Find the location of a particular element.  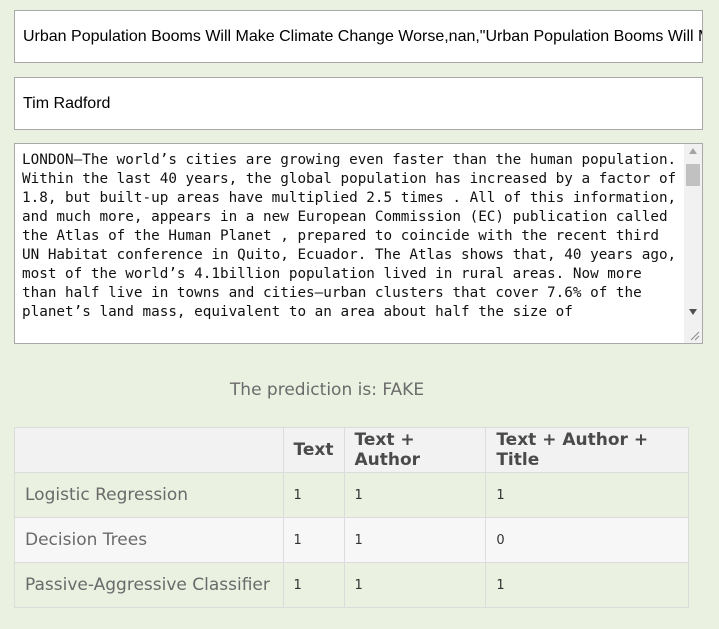

scroll-down-arrow-icon is located at coordinates (693, 312).